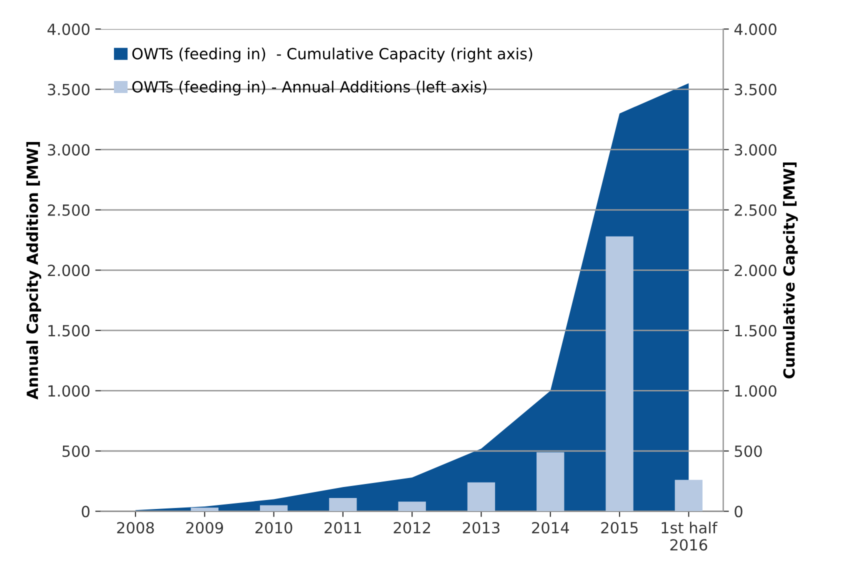 The height and width of the screenshot is (581, 841). Describe the element at coordinates (755, 330) in the screenshot. I see `y2-tick-label: 1.500` at that location.